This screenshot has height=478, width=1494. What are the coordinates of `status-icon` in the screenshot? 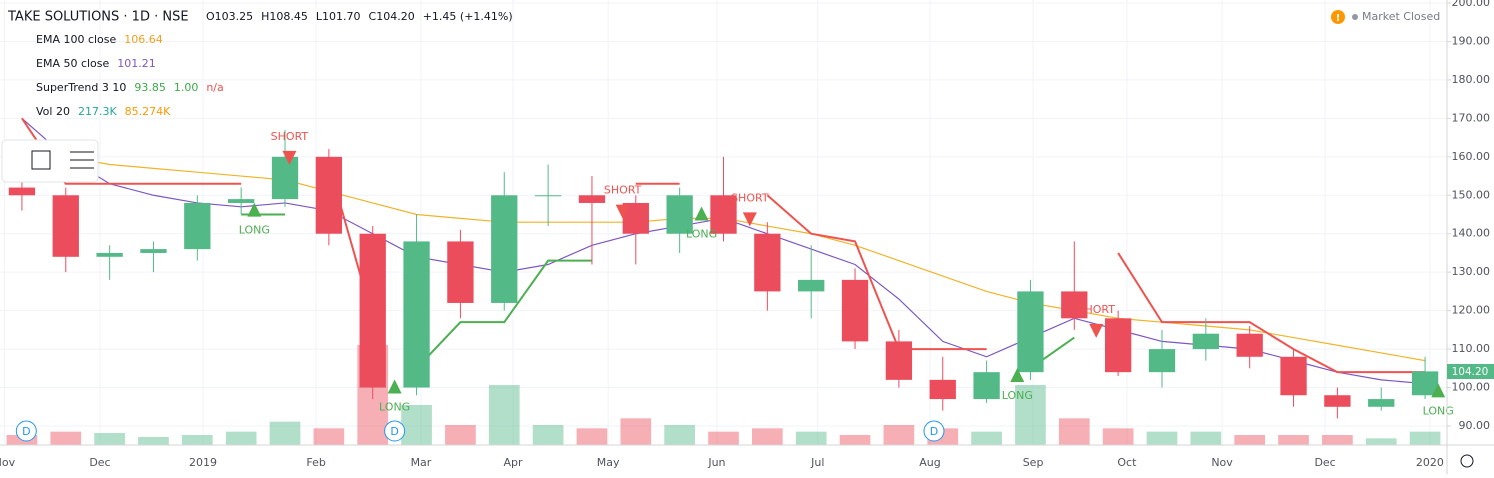 It's located at (1338, 17).